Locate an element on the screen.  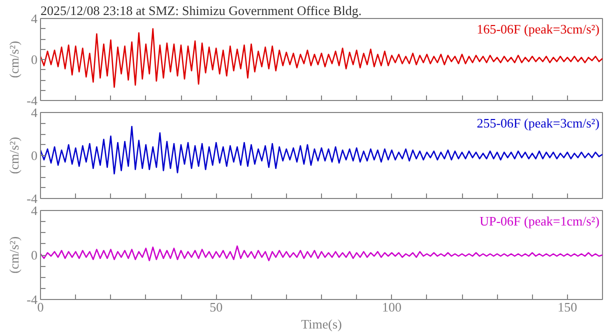
line-series is located at coordinates (321, 253).